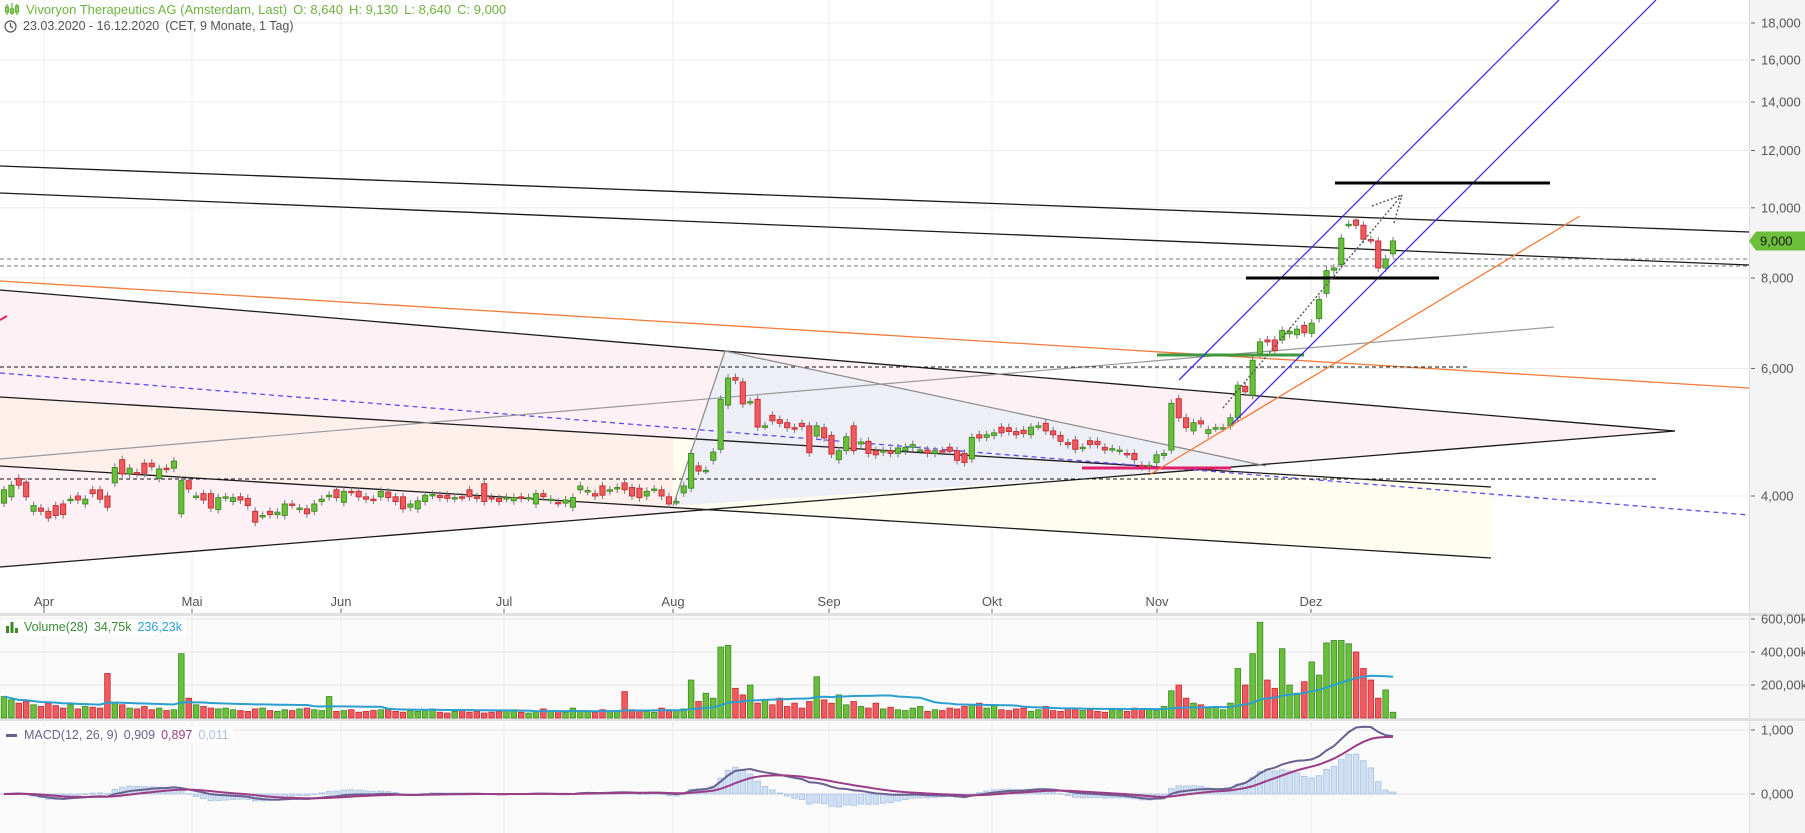 This screenshot has height=833, width=1805. Describe the element at coordinates (995, 408) in the screenshot. I see `triangle-edge-line` at that location.